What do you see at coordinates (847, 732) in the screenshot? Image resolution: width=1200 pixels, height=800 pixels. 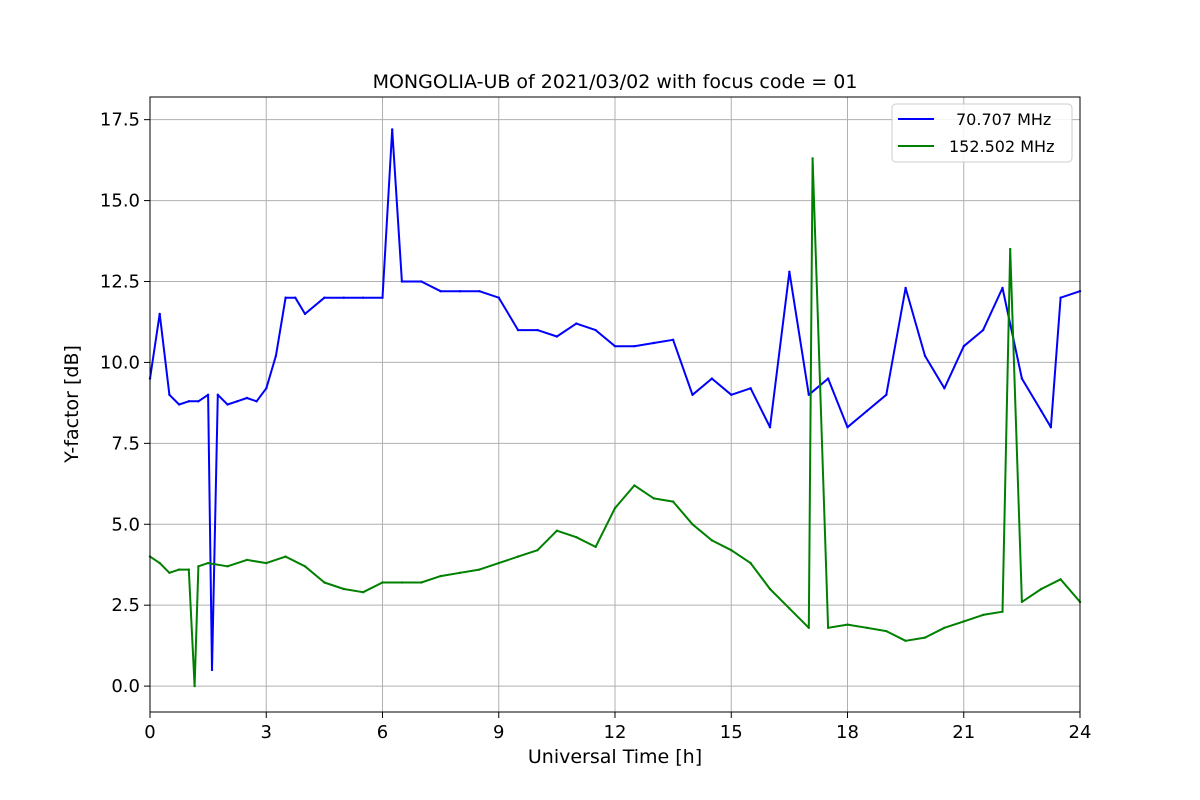 I see `x-tick-label: 18` at bounding box center [847, 732].